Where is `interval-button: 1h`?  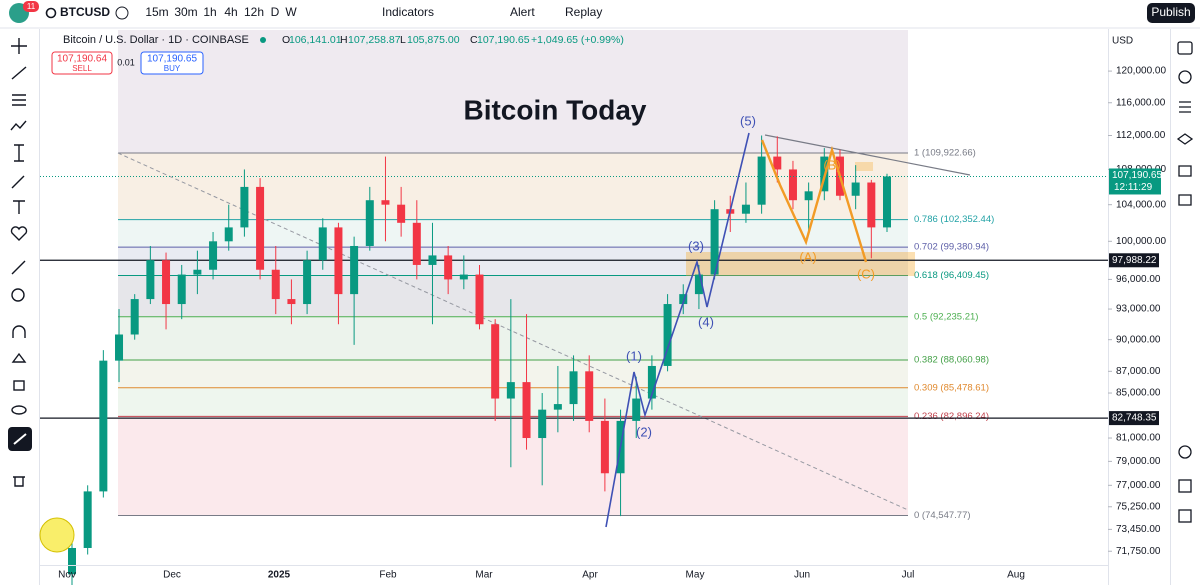
interval-button: 1h is located at coordinates (209, 12).